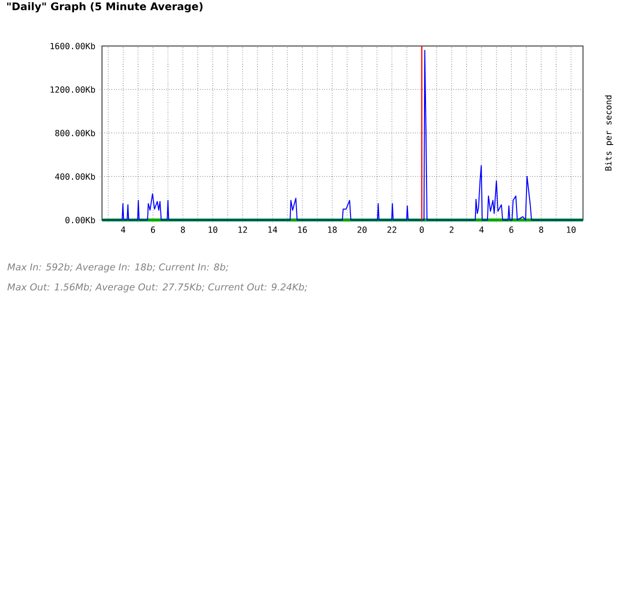  What do you see at coordinates (302, 229) in the screenshot?
I see `x-tick-label: 16` at bounding box center [302, 229].